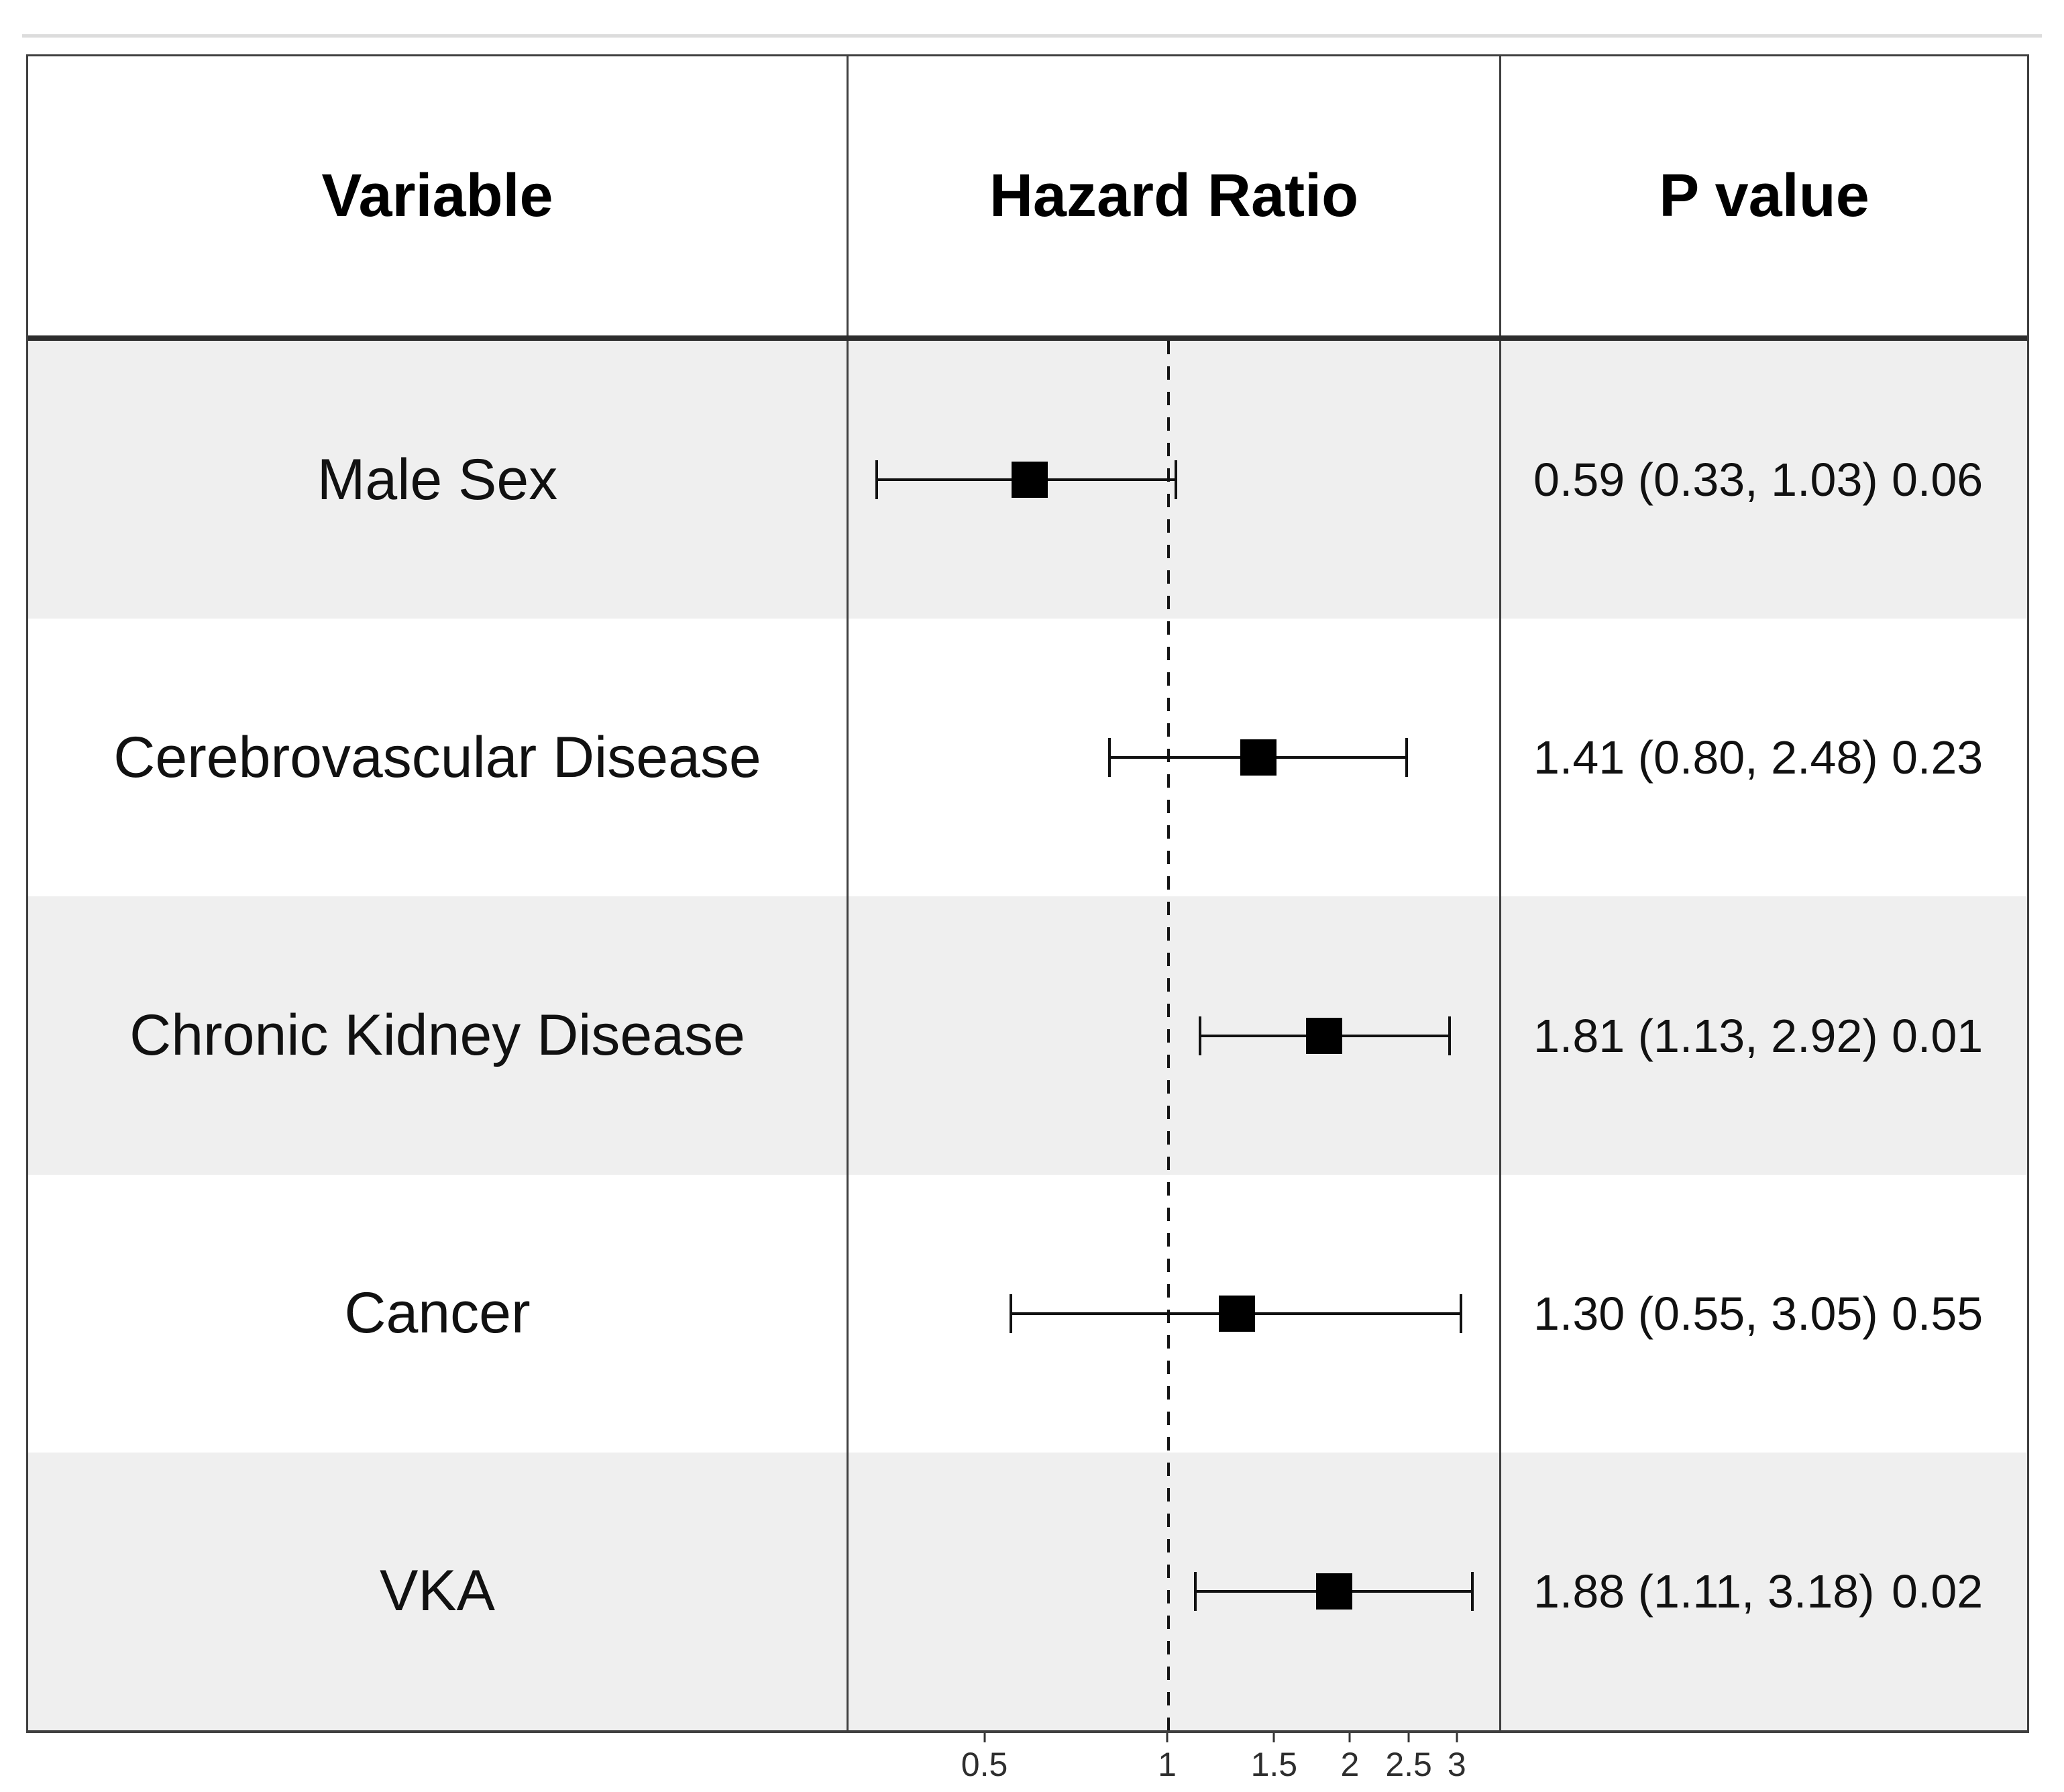 Image resolution: width=2064 pixels, height=1792 pixels. I want to click on values-cell: 1.30 (0.55, 3.05) 0.55, so click(1763, 1313).